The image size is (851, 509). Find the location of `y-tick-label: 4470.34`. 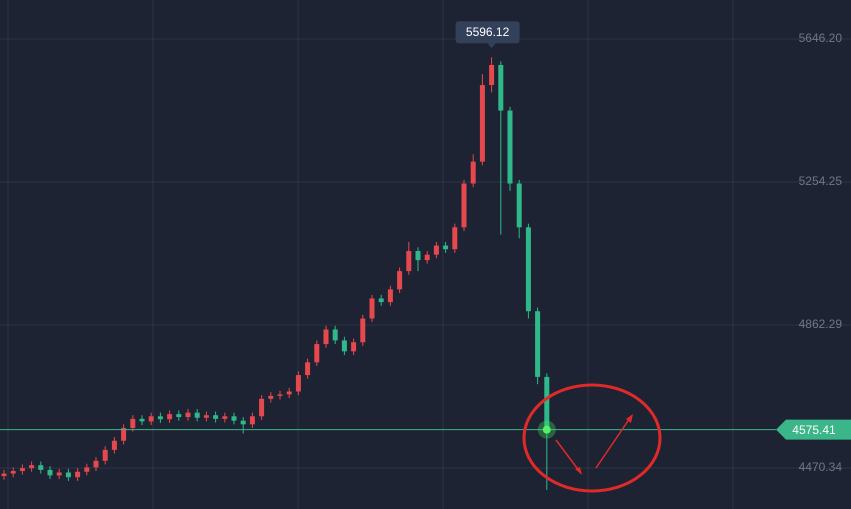

y-tick-label: 4470.34 is located at coordinates (821, 467).